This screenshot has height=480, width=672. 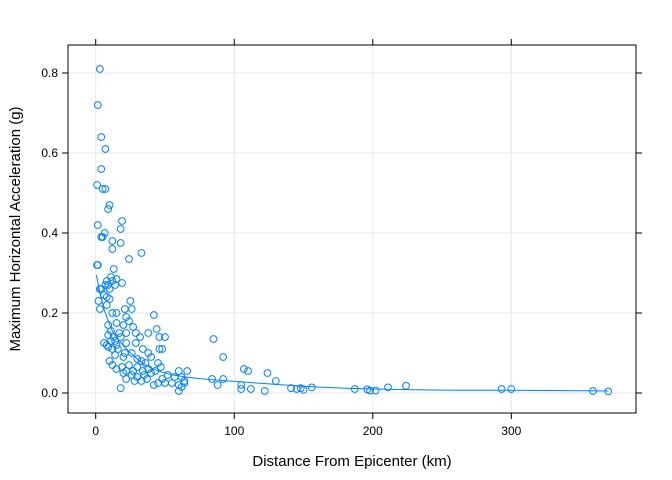 What do you see at coordinates (49, 153) in the screenshot?
I see `y-tick-label: 0.6` at bounding box center [49, 153].